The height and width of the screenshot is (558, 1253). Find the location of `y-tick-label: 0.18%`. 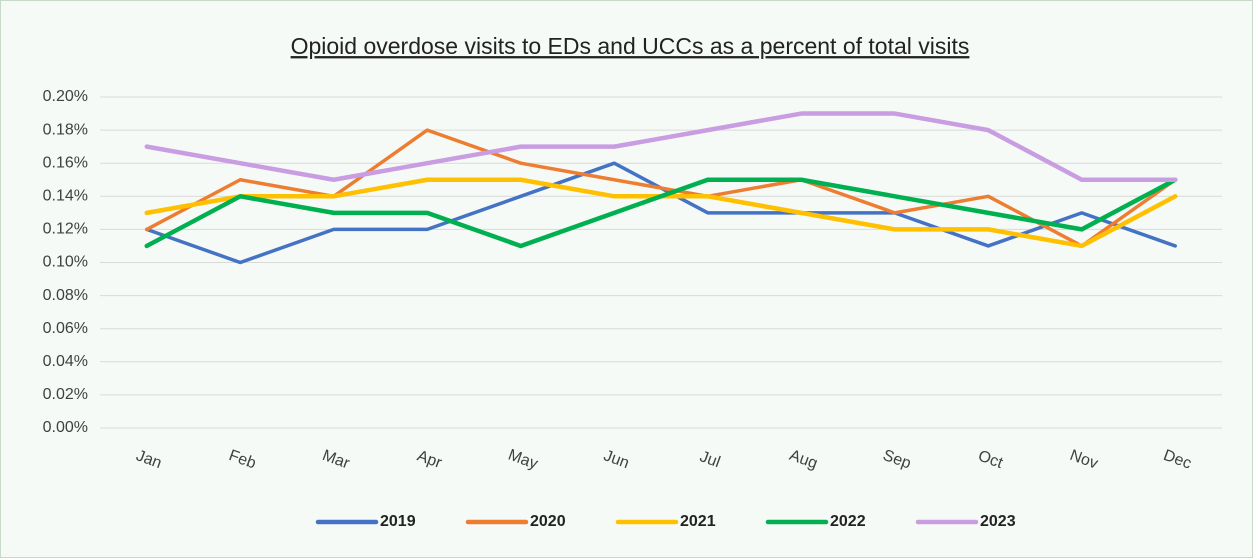

y-tick-label: 0.18% is located at coordinates (65, 129).